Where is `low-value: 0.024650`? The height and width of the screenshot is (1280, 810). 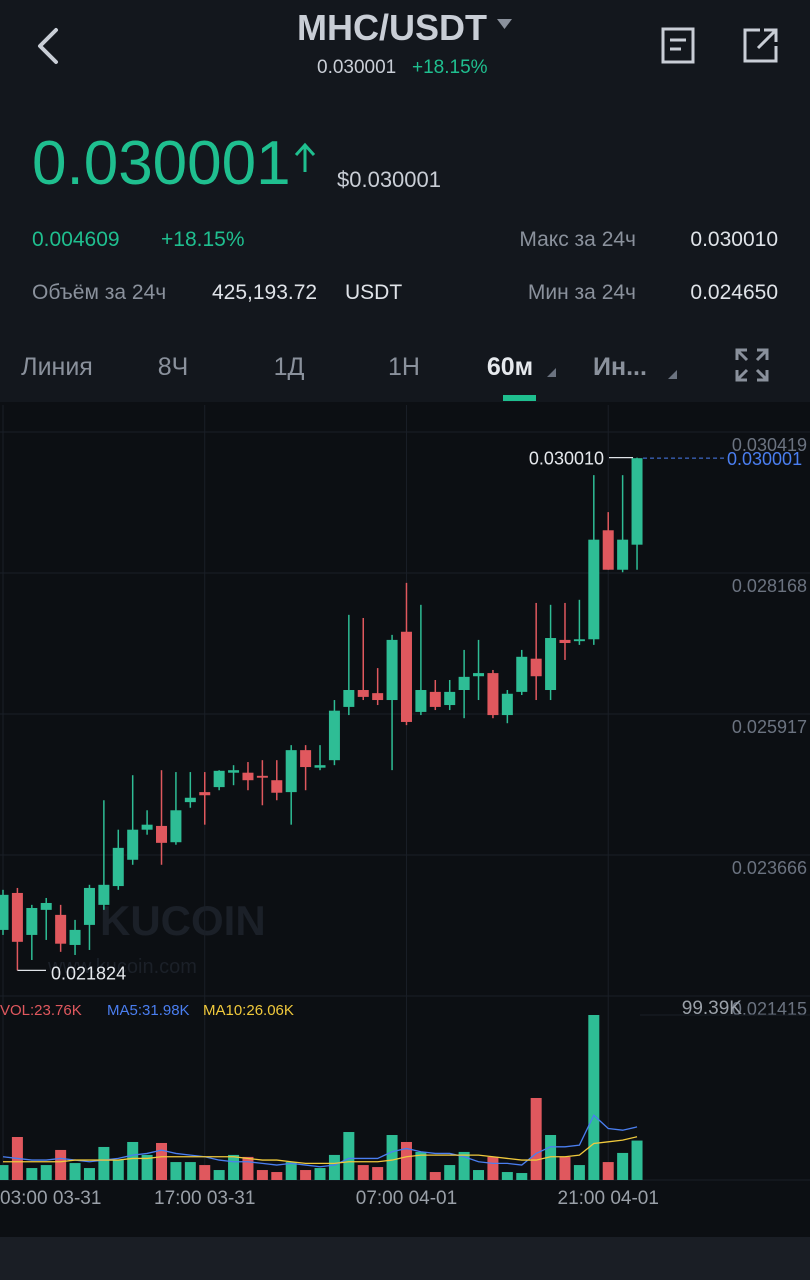 low-value: 0.024650 is located at coordinates (734, 292).